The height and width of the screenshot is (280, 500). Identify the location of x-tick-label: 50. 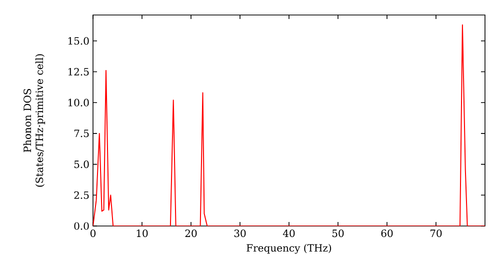
(338, 234).